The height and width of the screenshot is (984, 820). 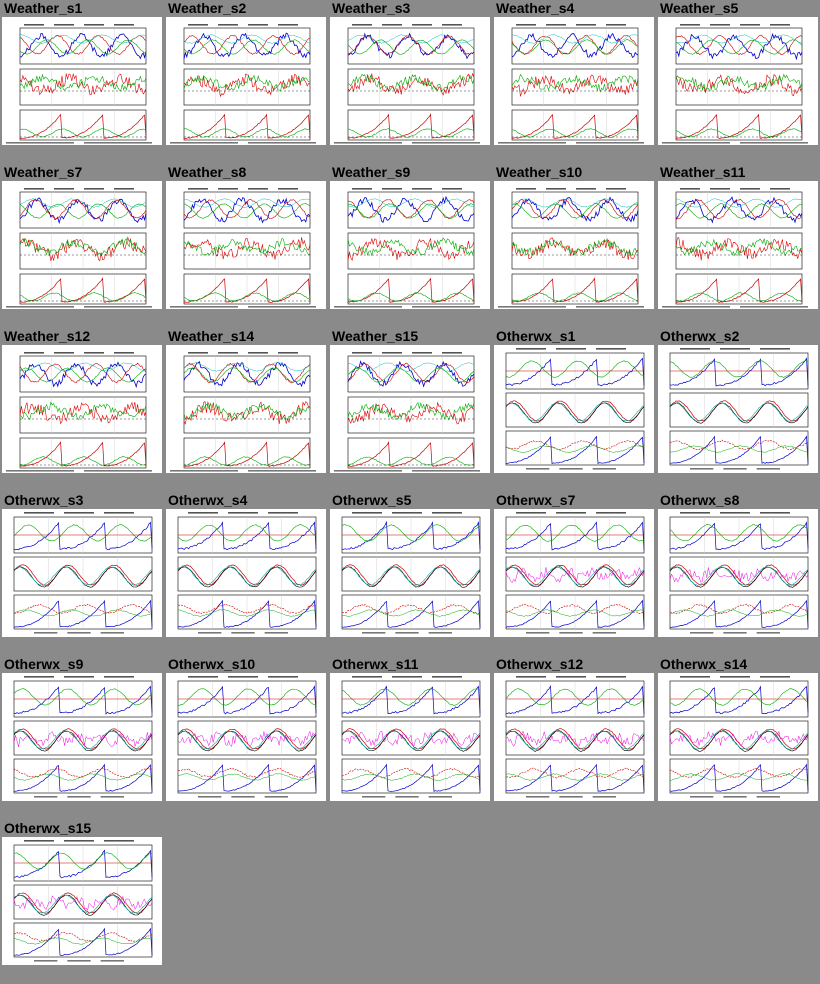 I want to click on gallery-cell: Weather_s3, so click(x=410, y=72).